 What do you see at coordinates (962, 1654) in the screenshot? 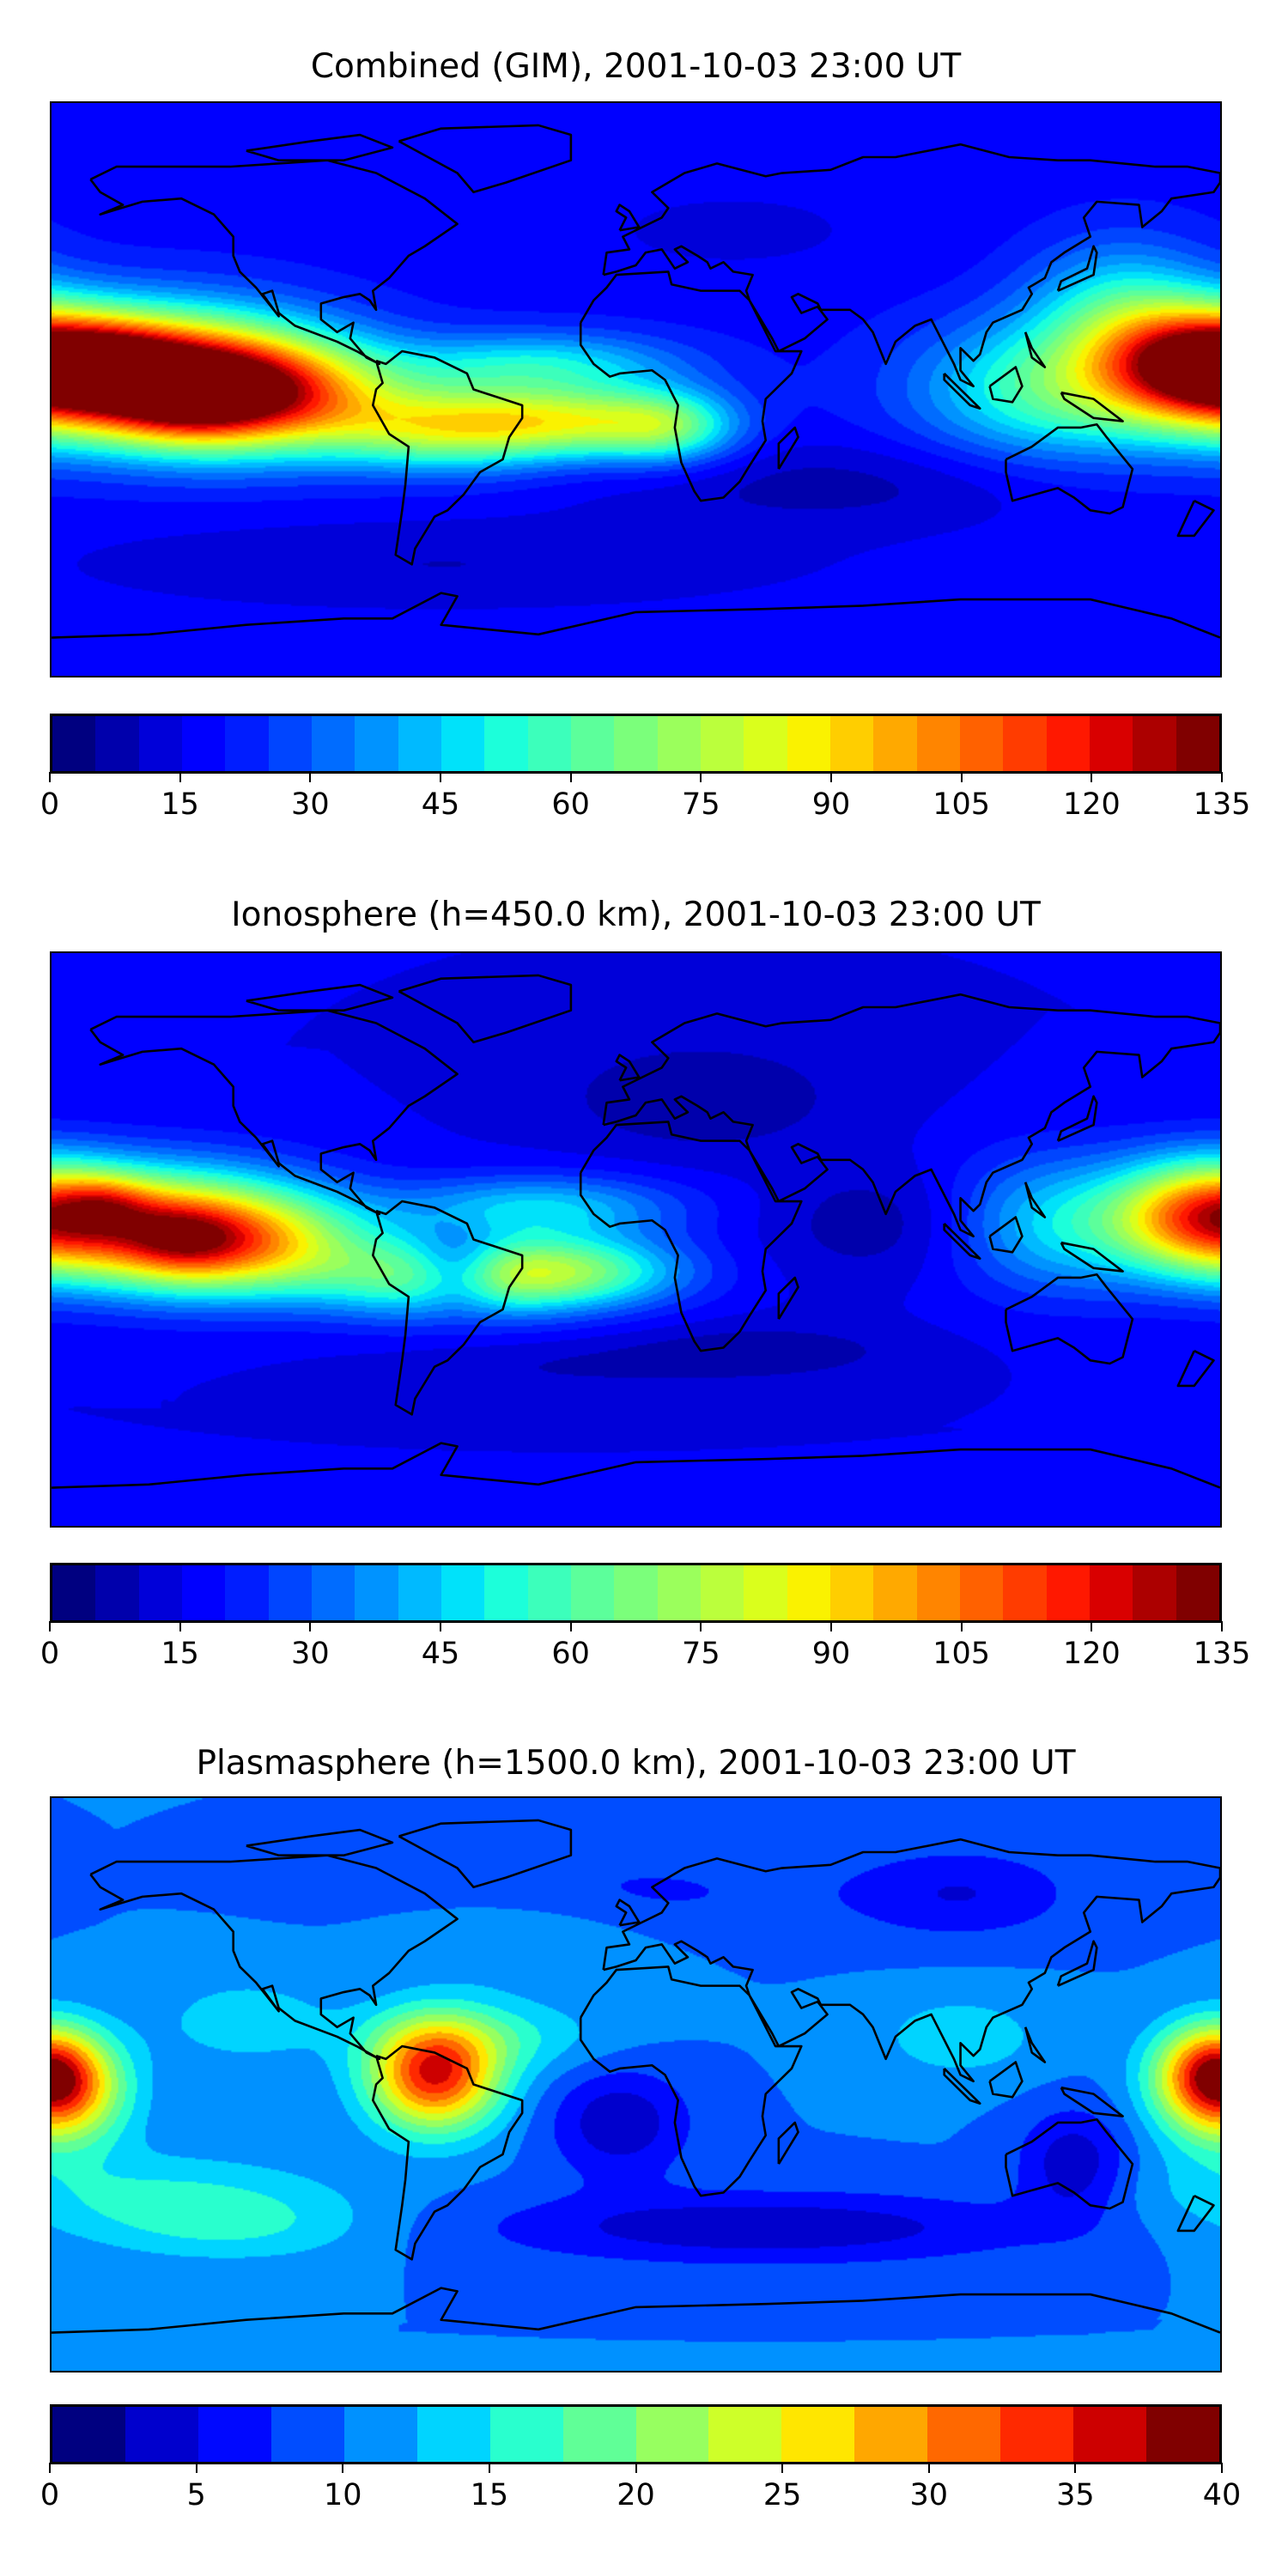
I see `colorbar-tick-label: 105` at bounding box center [962, 1654].